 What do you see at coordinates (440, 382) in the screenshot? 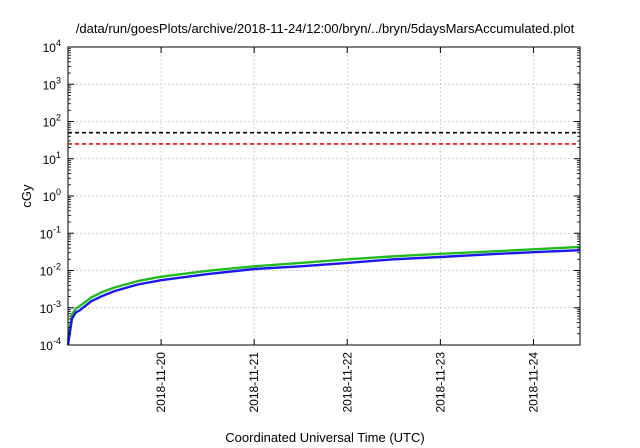
I see `x-tick-label: 2018-11-23` at bounding box center [440, 382].